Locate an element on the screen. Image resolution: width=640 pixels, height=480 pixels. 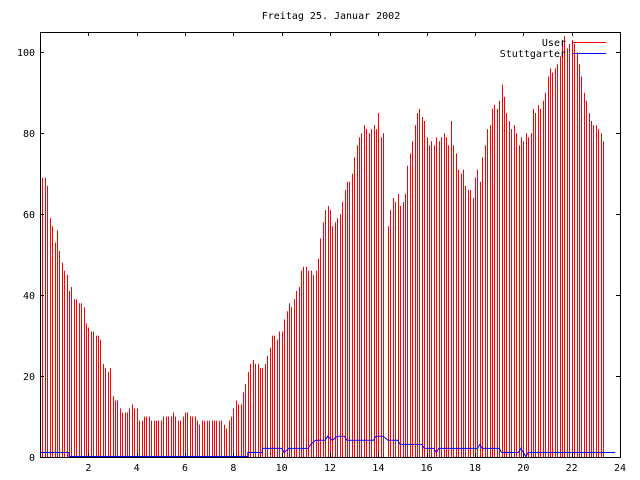
chart-title: Freitag 25. Januar 2002 is located at coordinates (331, 16).